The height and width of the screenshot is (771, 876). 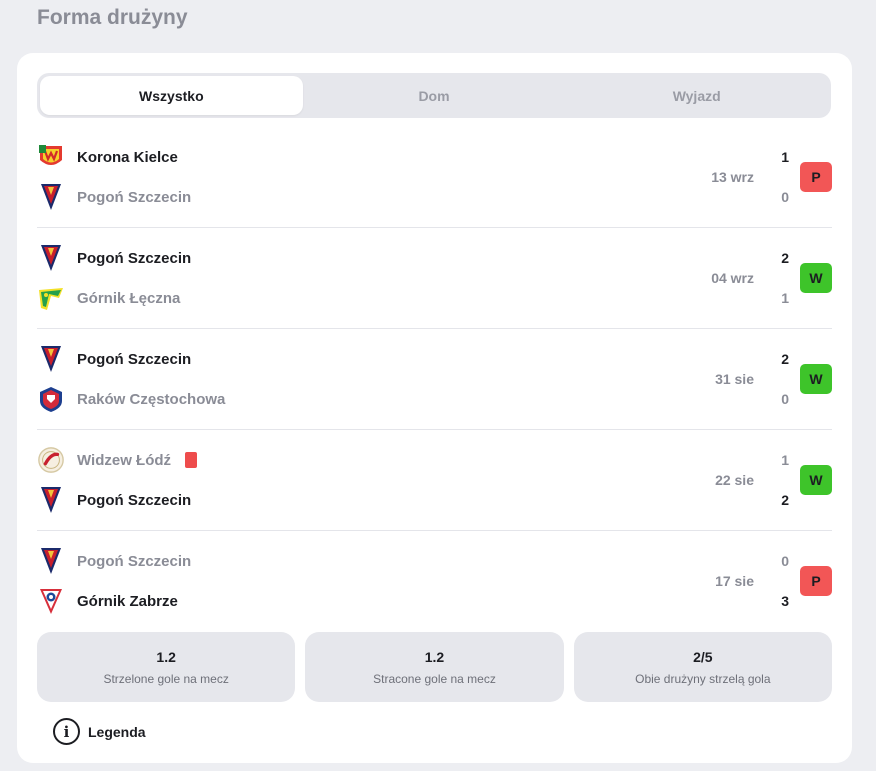 I want to click on match-date: 22 sie, so click(x=734, y=480).